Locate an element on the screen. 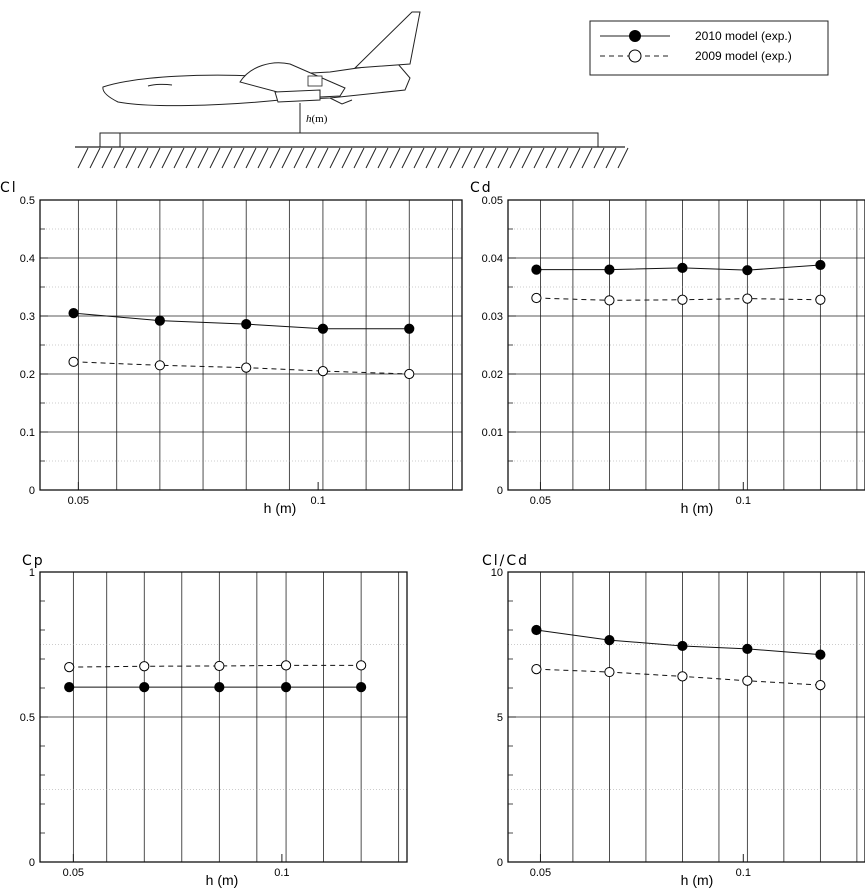 The image size is (865, 895). y-tick-label: 0.03 is located at coordinates (492, 317).